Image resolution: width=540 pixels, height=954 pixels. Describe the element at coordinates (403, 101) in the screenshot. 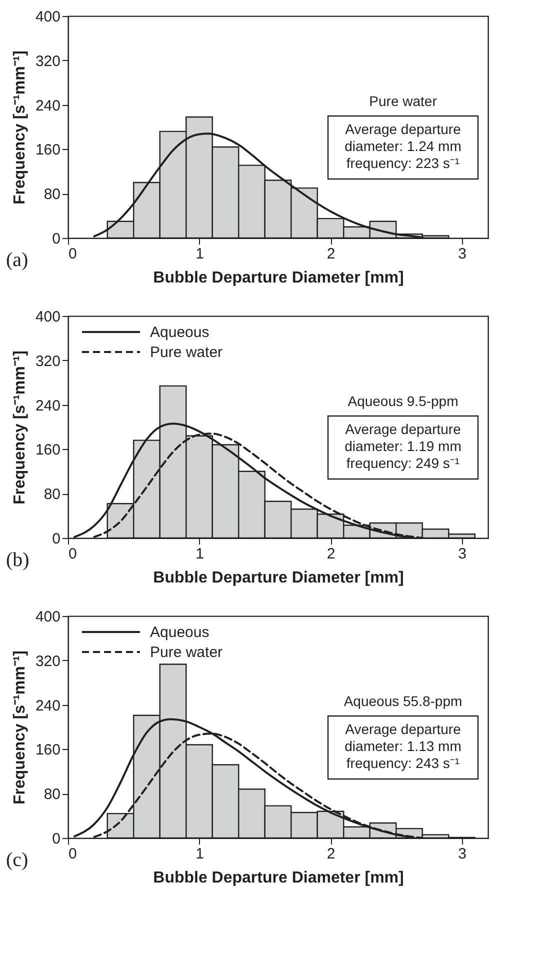

I see `annotation: Pure water` at that location.